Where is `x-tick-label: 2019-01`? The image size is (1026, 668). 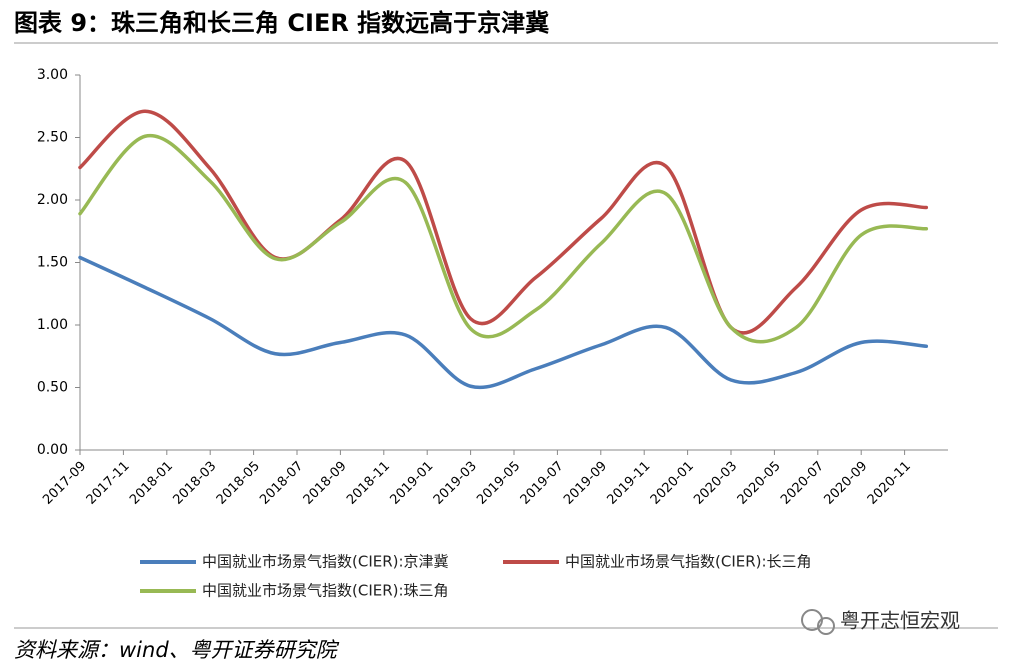 x-tick-label: 2019-01 is located at coordinates (411, 483).